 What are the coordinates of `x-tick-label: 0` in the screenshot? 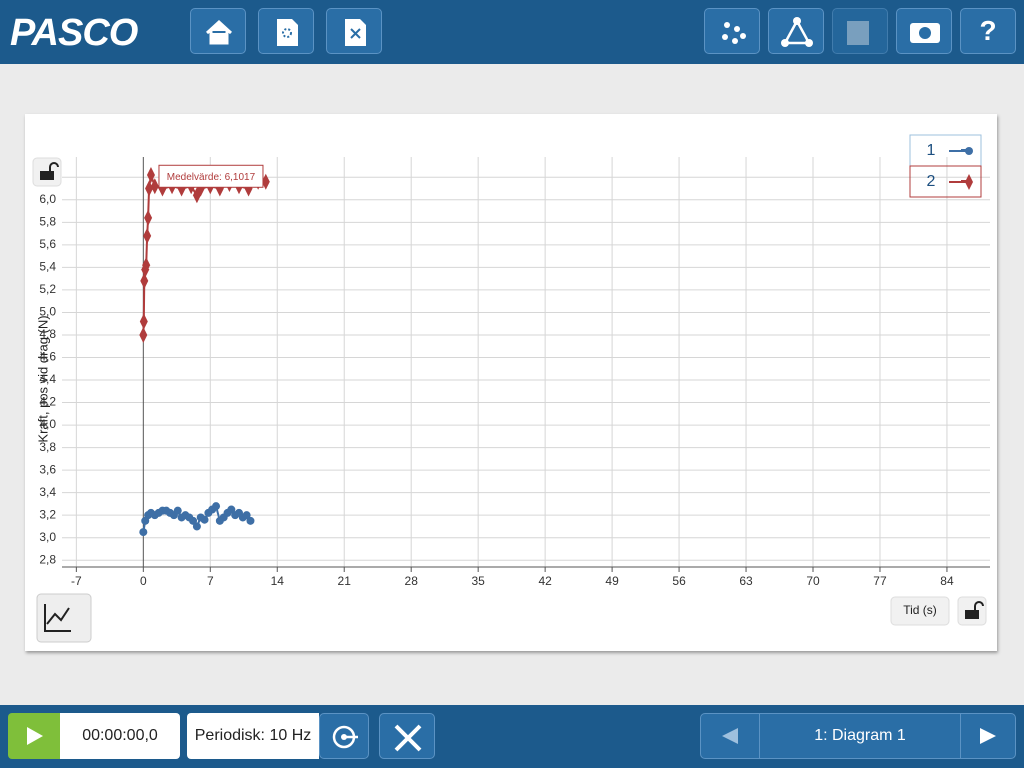 It's located at (143, 581).